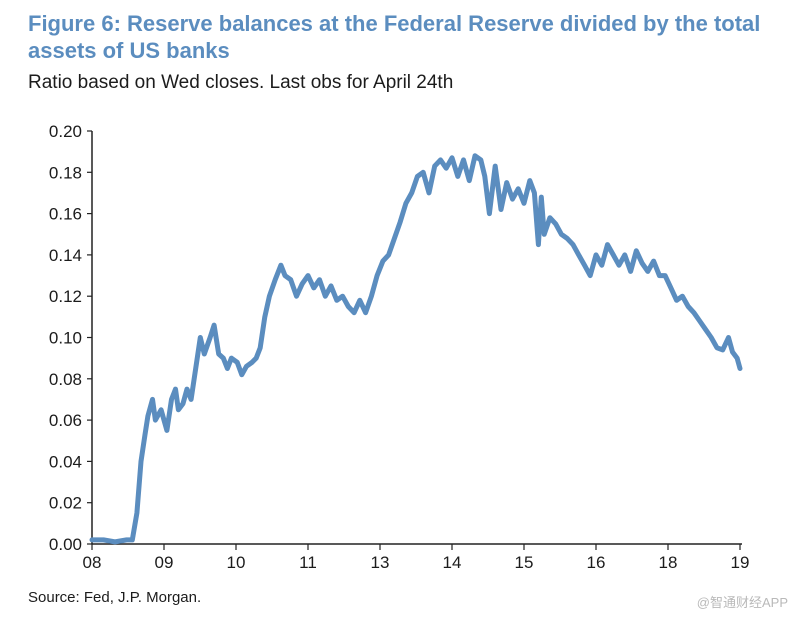  Describe the element at coordinates (236, 562) in the screenshot. I see `x-tick-label: 10` at that location.